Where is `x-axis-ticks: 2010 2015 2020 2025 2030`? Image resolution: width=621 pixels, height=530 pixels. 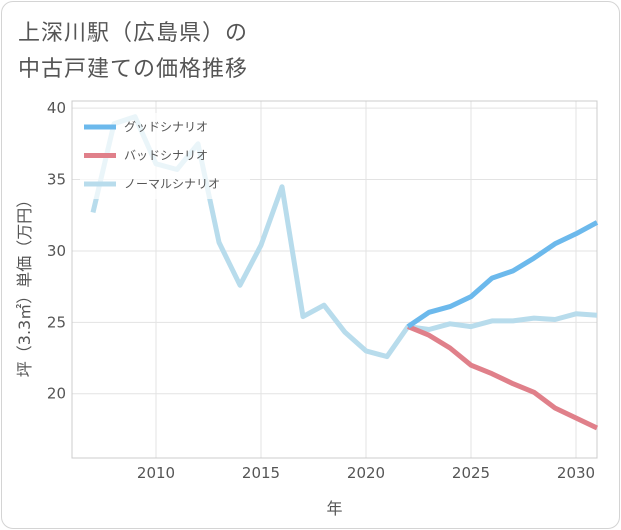
x-axis-ticks: 2010 2015 2020 2025 2030 is located at coordinates (366, 473).